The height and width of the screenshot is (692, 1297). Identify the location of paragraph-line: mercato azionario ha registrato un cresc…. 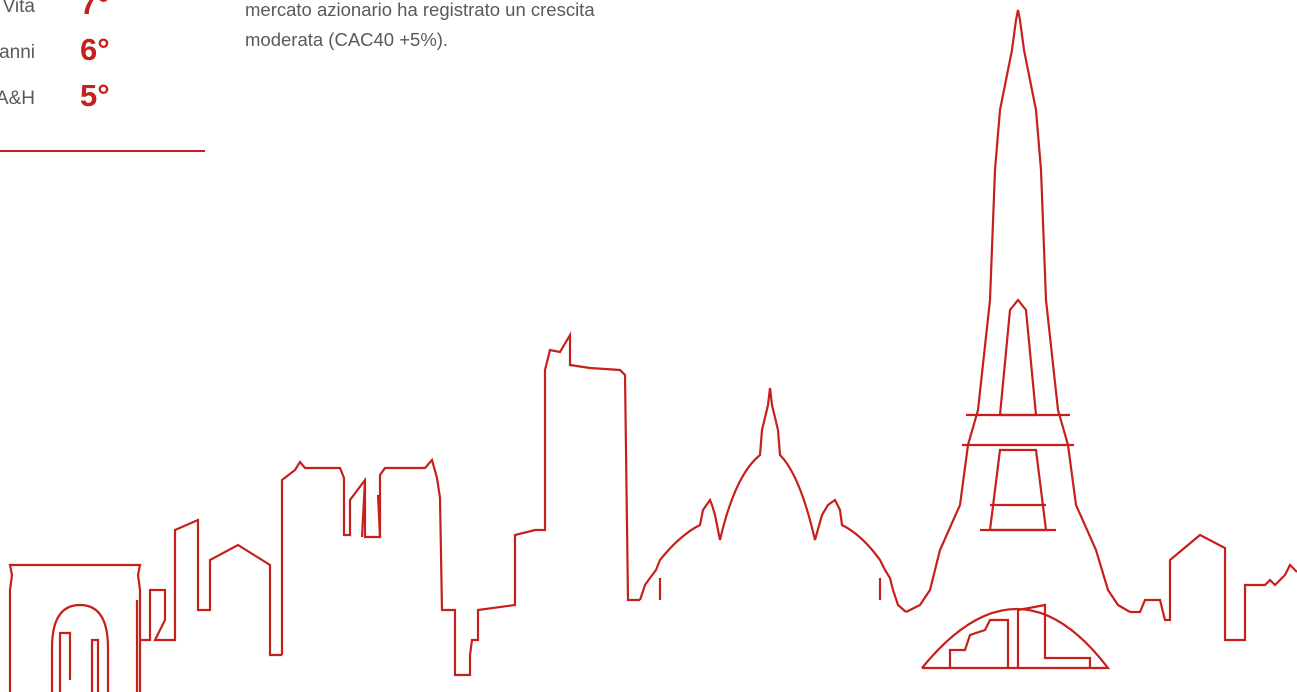
(420, 10).